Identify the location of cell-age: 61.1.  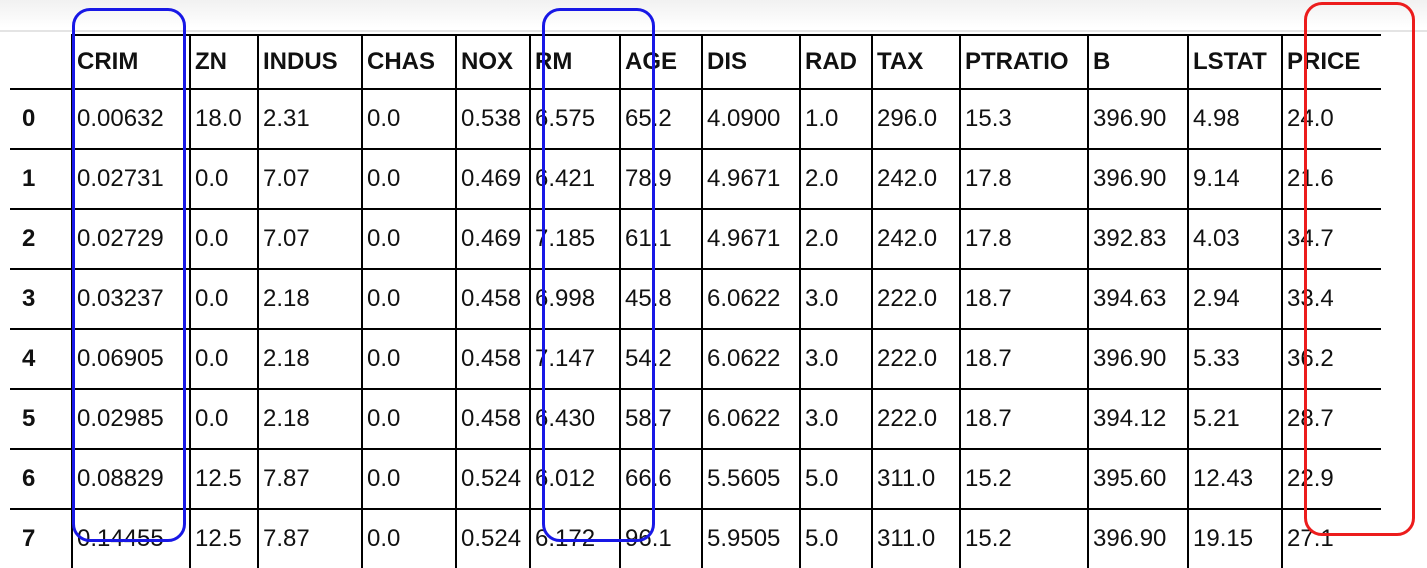
(661, 239).